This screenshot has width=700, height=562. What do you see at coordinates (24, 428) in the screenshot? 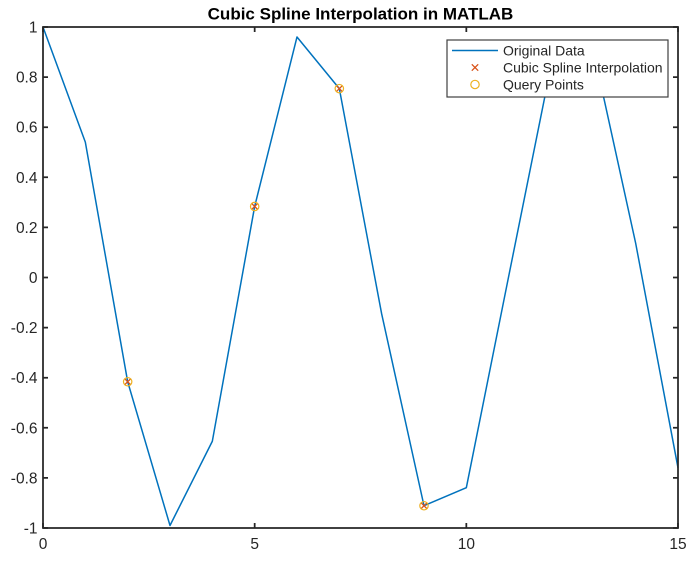
I see `svg-text: -0.6` at bounding box center [24, 428].